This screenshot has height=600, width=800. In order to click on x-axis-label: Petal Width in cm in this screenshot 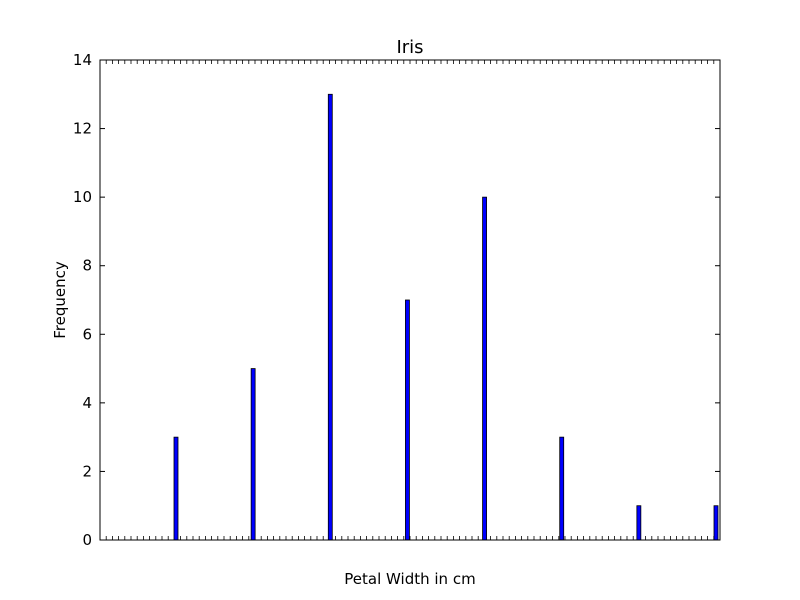, I will do `click(409, 579)`.